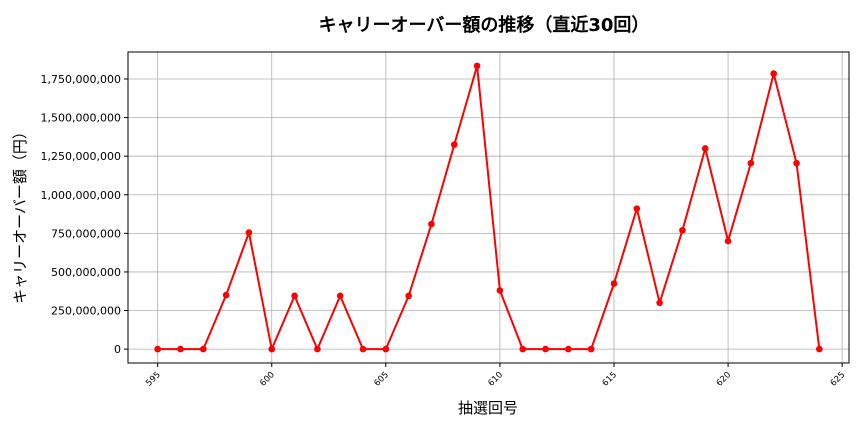 The image size is (864, 432). I want to click on x-axis-label: 抽選回号, so click(488, 408).